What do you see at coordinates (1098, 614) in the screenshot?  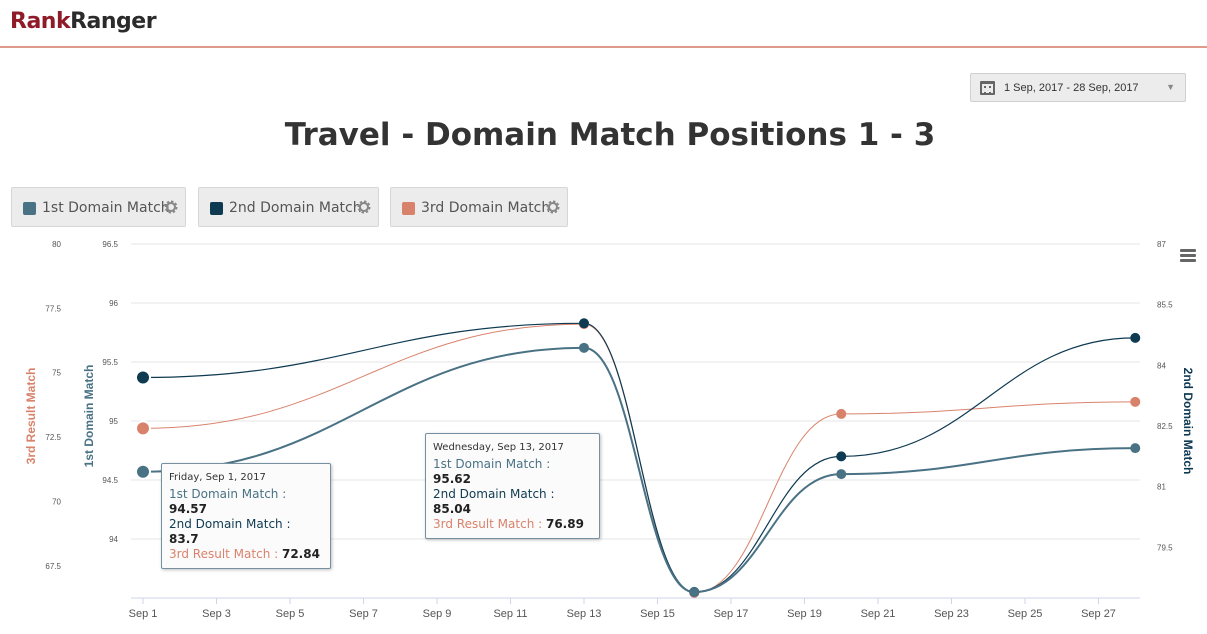 I see `x-tick-label: Sep 27` at bounding box center [1098, 614].